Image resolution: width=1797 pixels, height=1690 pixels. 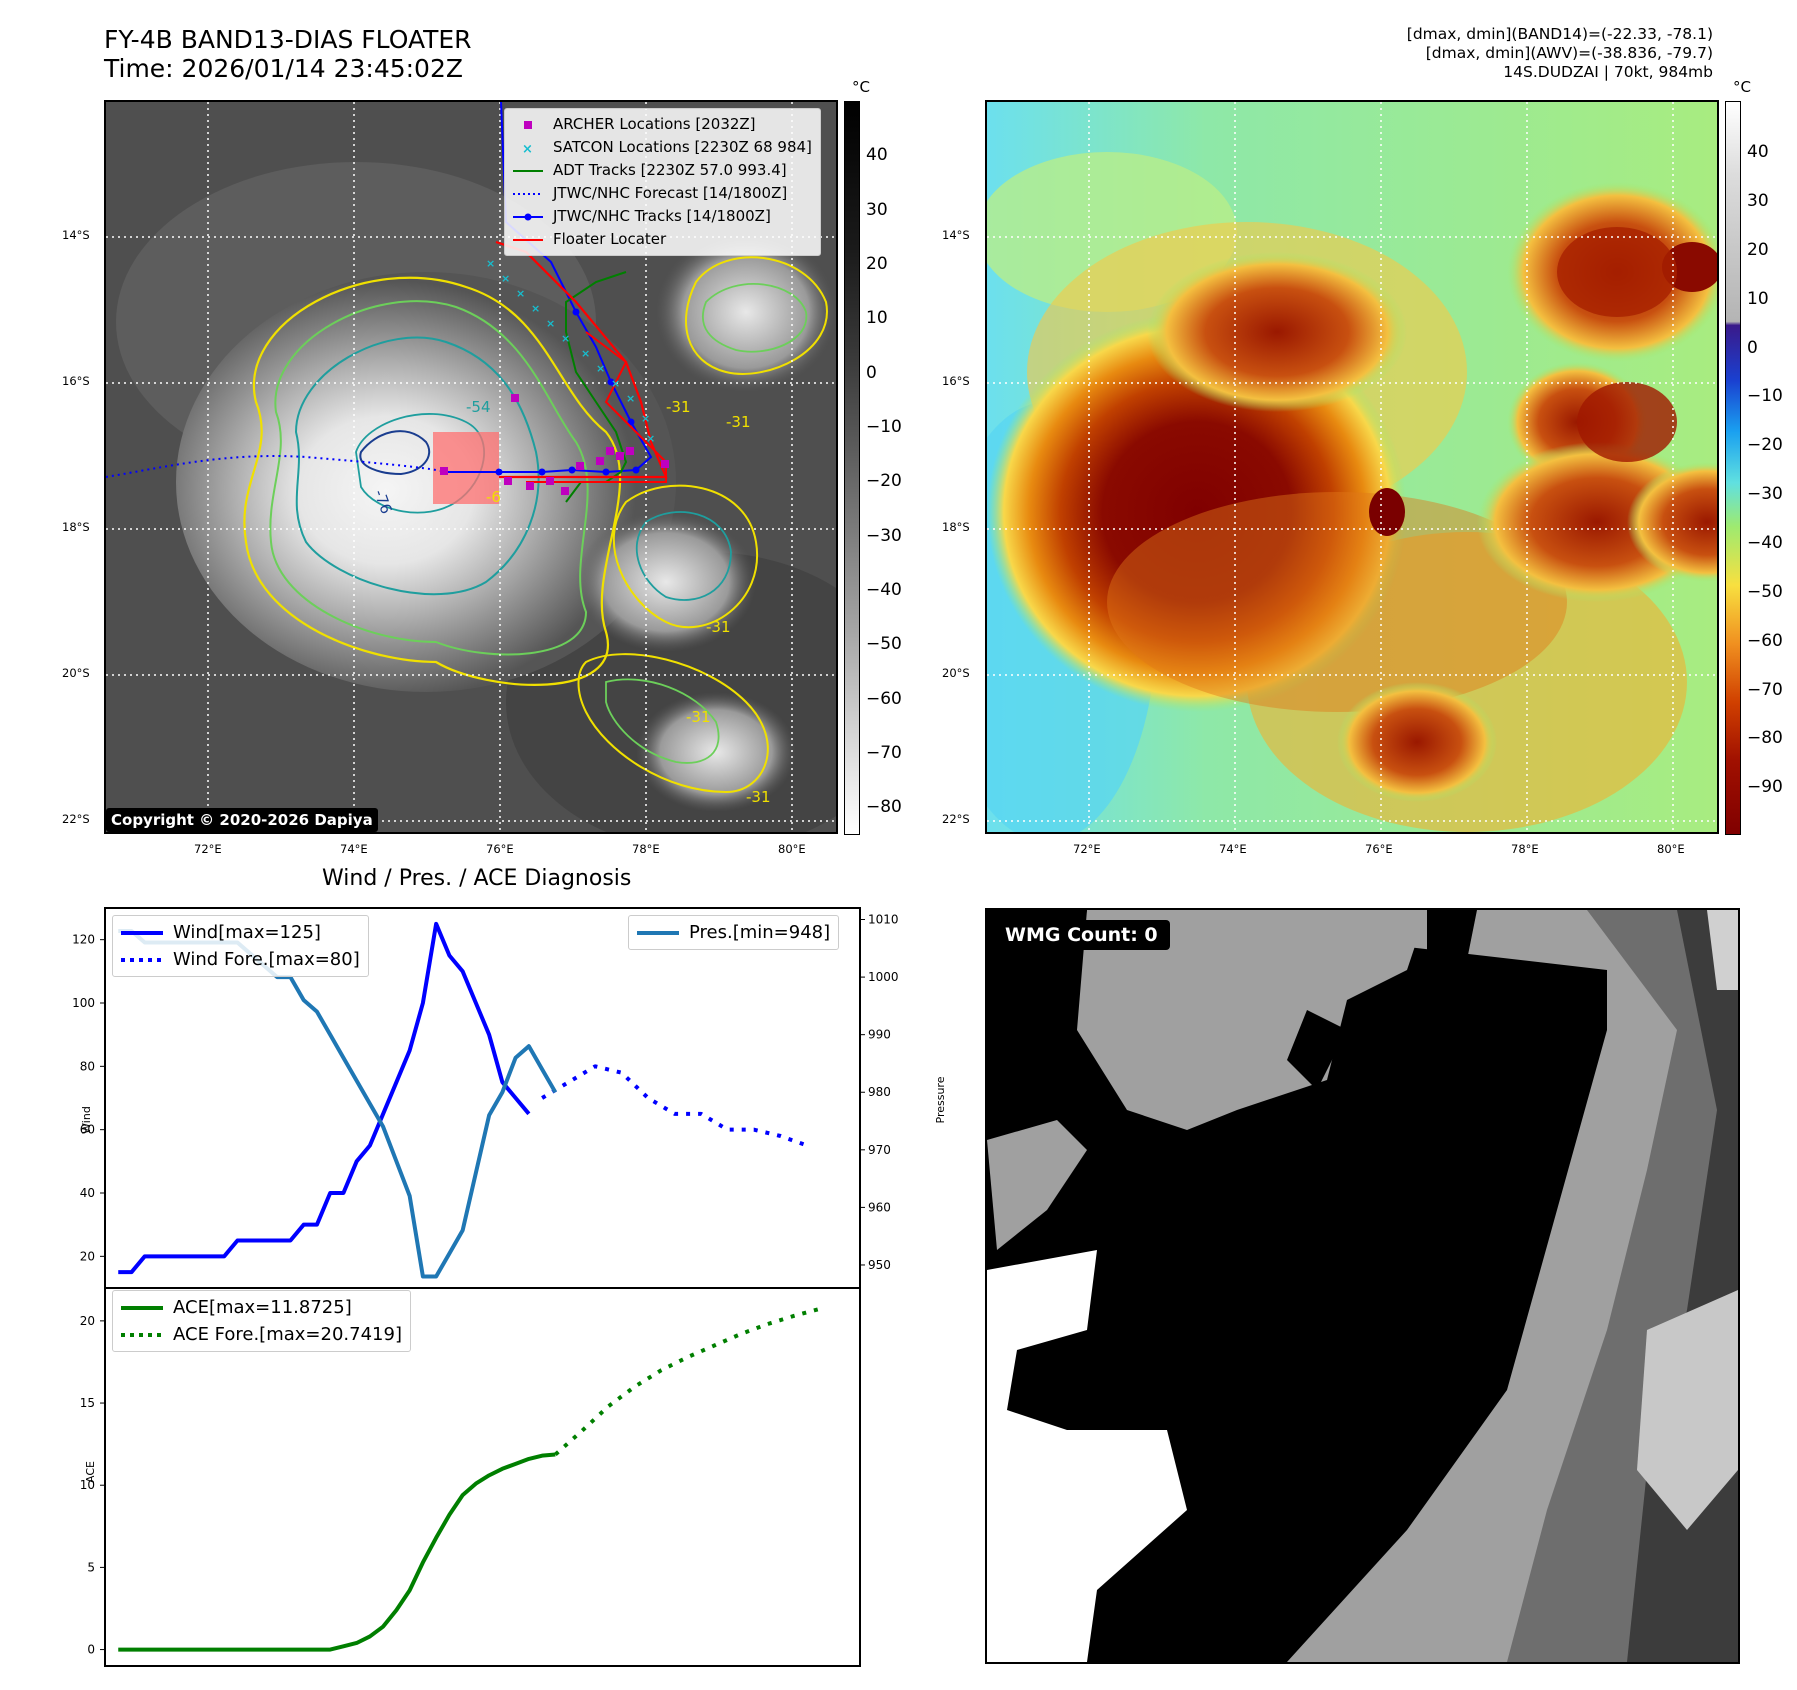 What do you see at coordinates (87, 1130) in the screenshot?
I see `wind-tick-label: 60` at bounding box center [87, 1130].